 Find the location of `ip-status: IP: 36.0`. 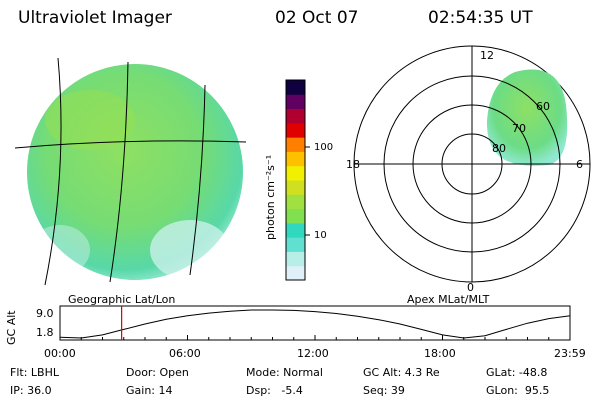

ip-status: IP: 36.0 is located at coordinates (31, 390).